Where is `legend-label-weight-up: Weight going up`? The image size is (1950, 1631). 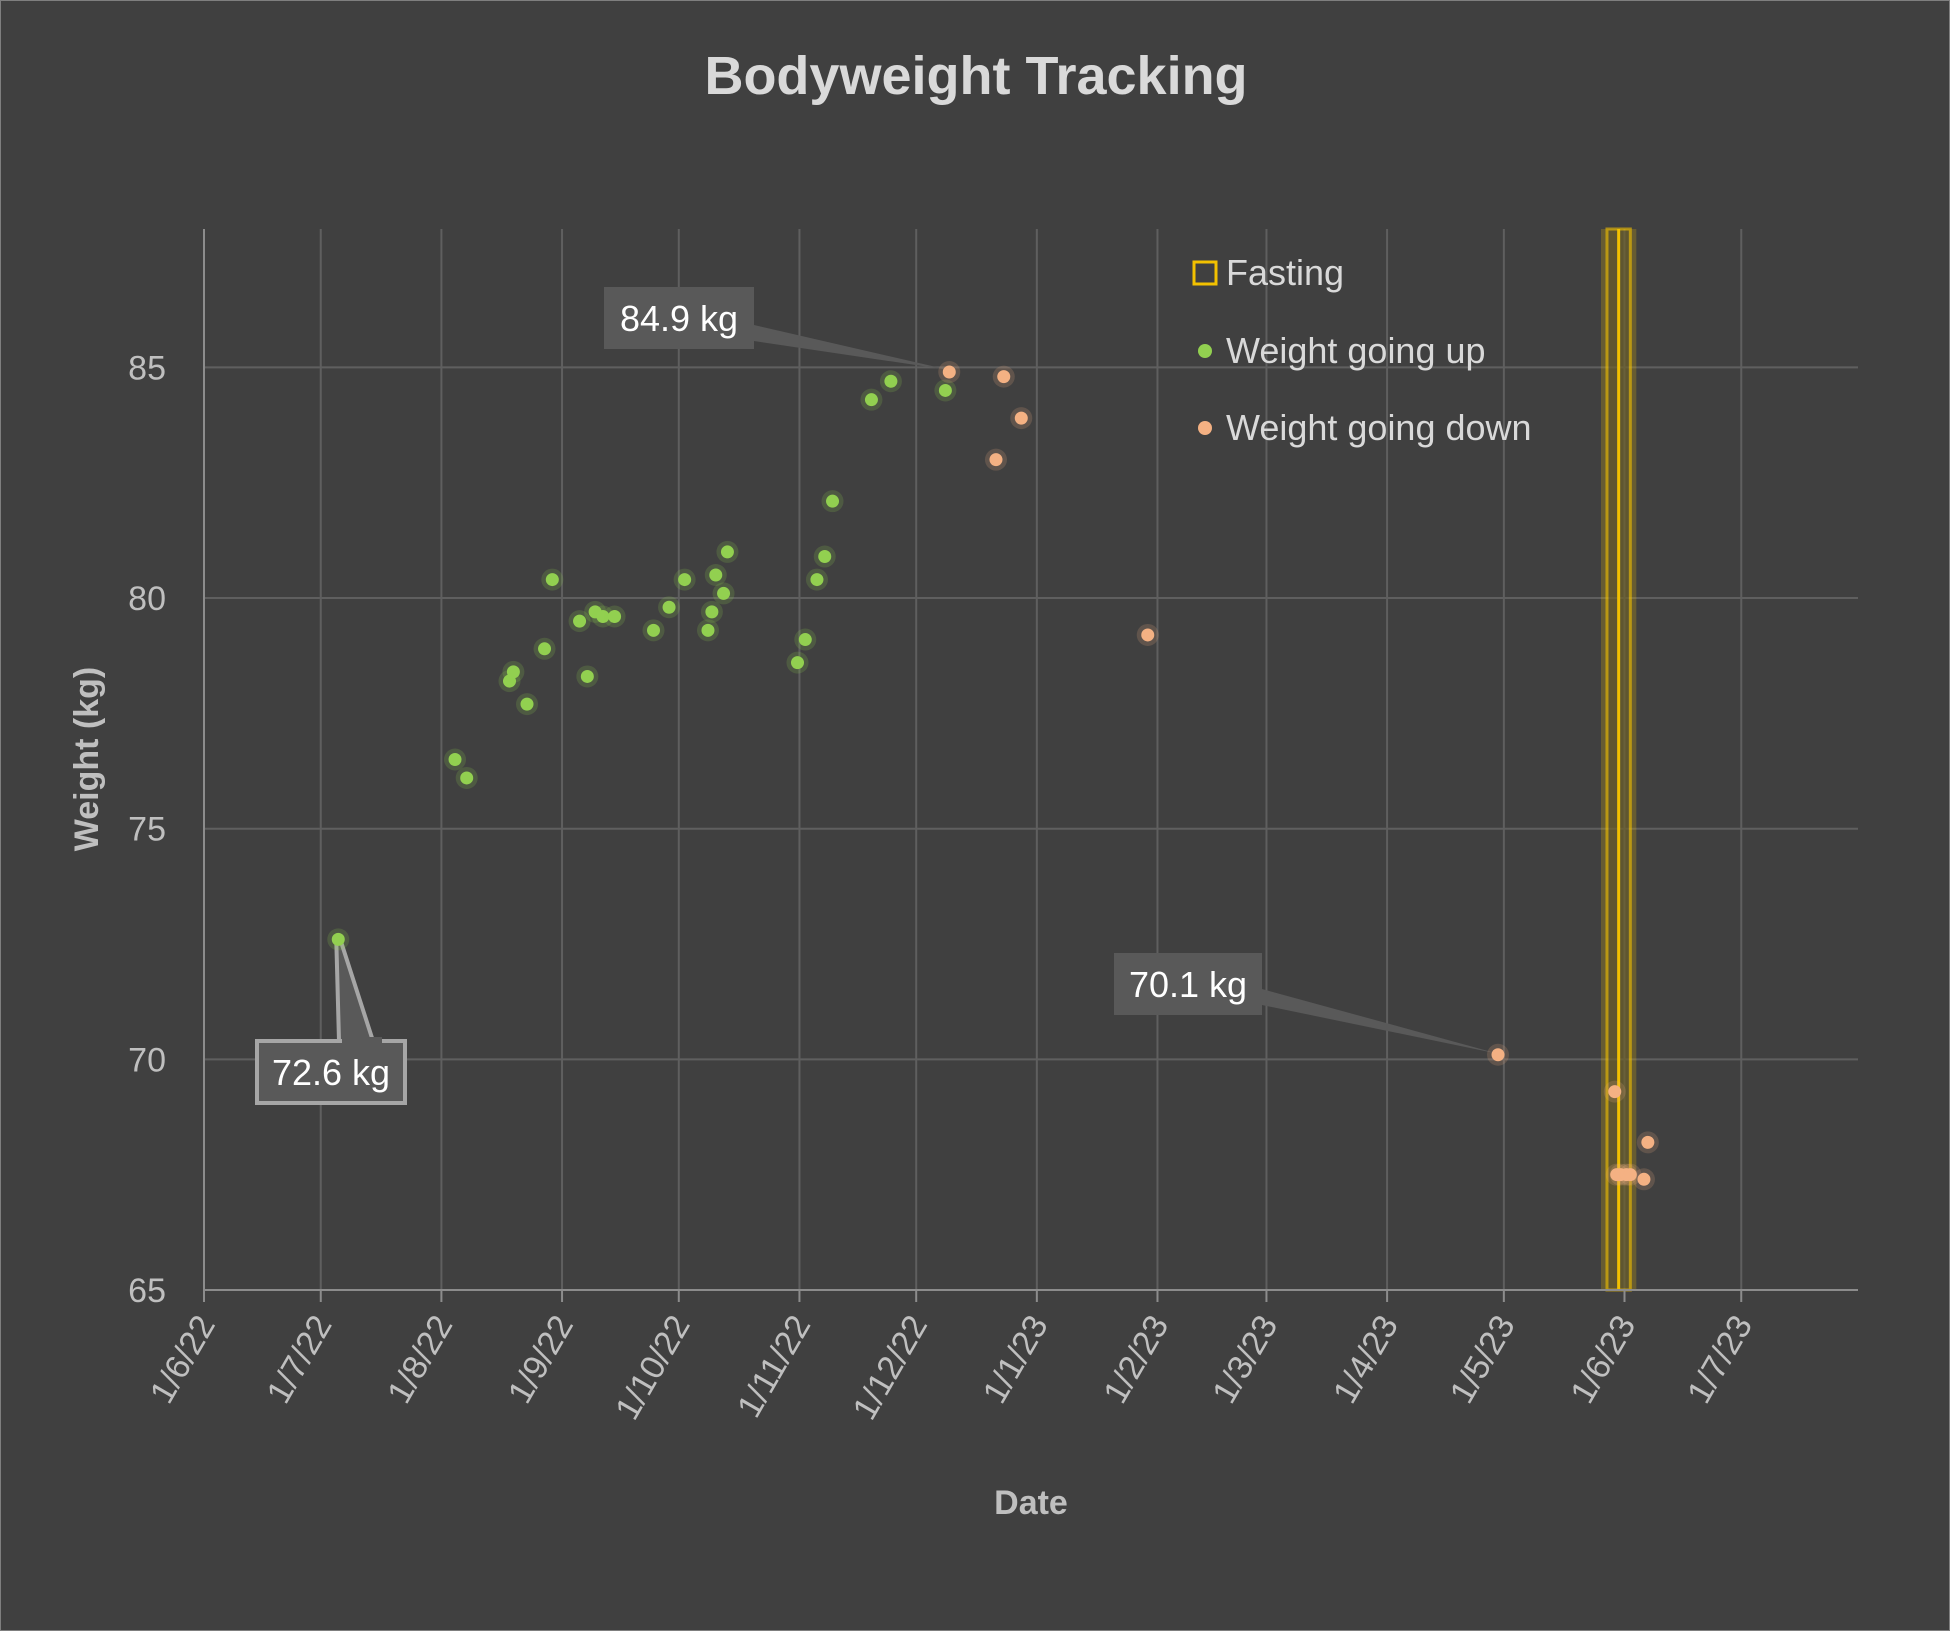
legend-label-weight-up: Weight going up is located at coordinates (1356, 350).